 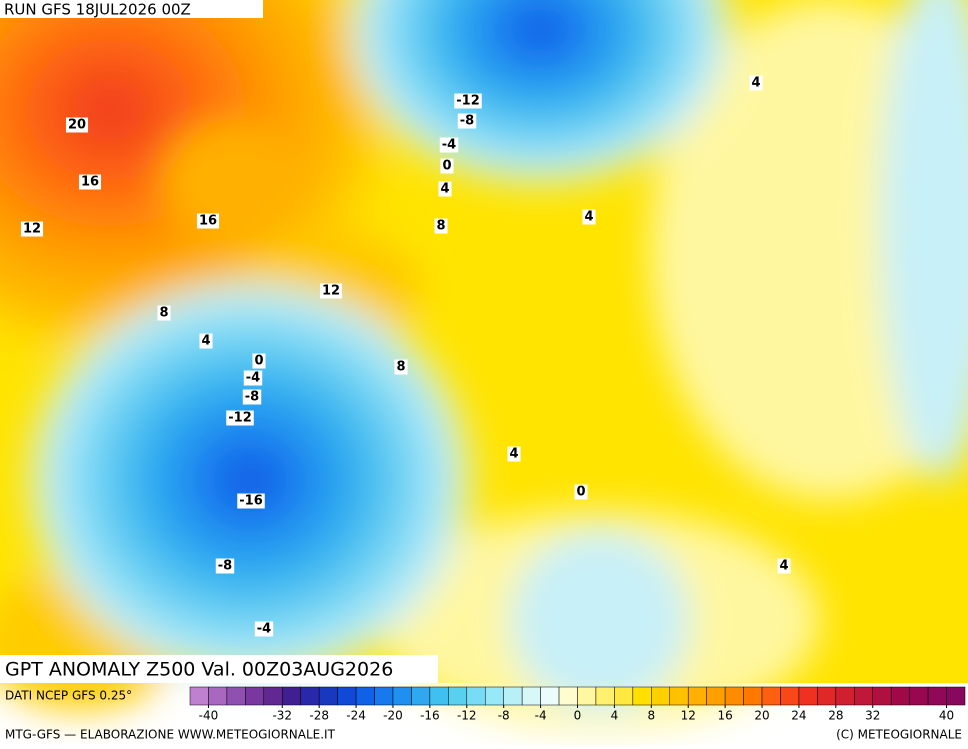 What do you see at coordinates (872, 716) in the screenshot?
I see `colorbar-tick-label: 32` at bounding box center [872, 716].